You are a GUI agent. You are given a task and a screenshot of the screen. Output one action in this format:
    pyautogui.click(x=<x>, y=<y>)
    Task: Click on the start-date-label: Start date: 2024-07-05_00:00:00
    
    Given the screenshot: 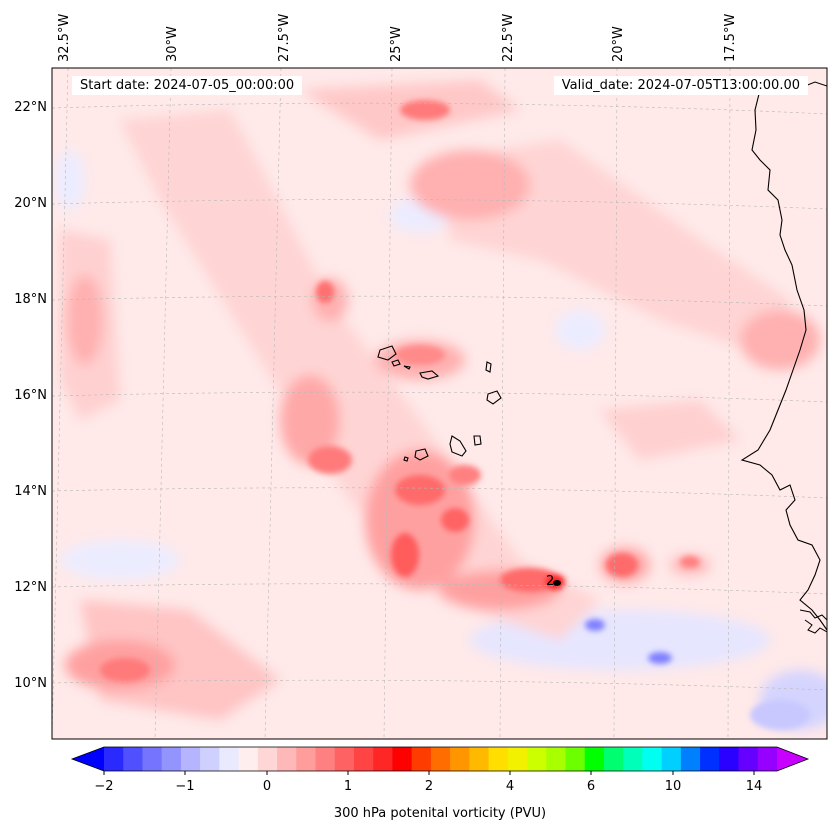 What is the action you would take?
    pyautogui.click(x=187, y=85)
    